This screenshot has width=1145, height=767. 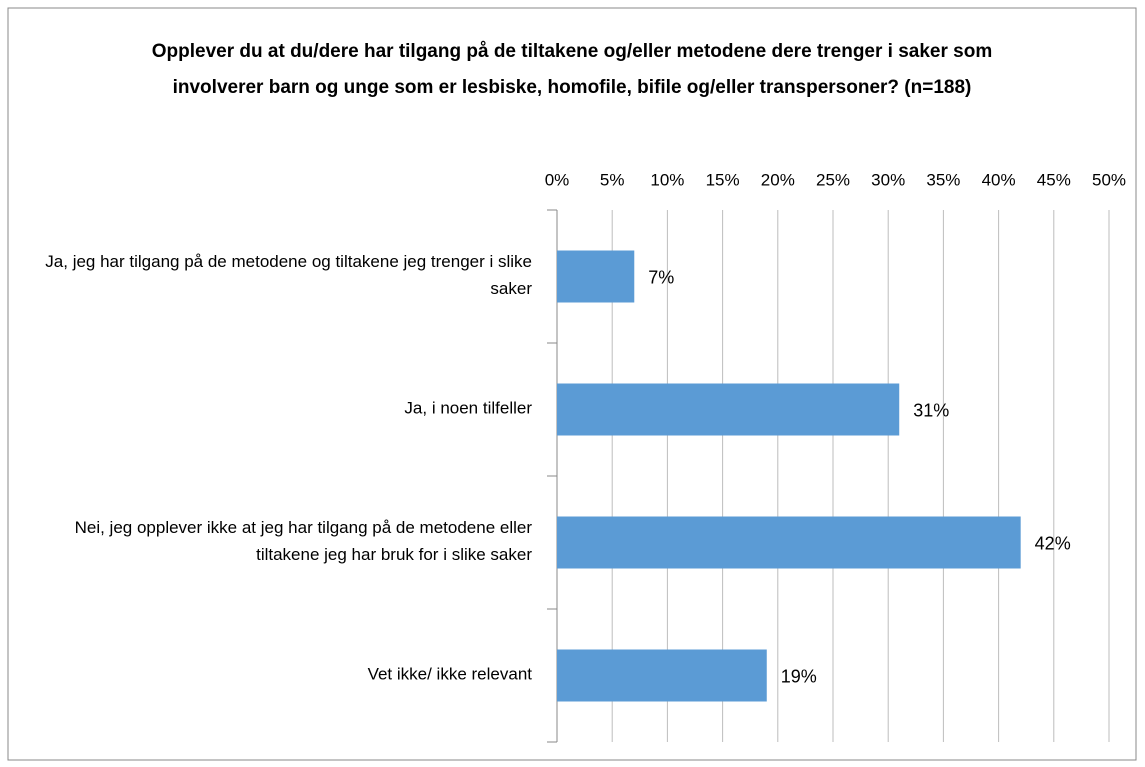 I want to click on data-label: 19%, so click(x=799, y=676).